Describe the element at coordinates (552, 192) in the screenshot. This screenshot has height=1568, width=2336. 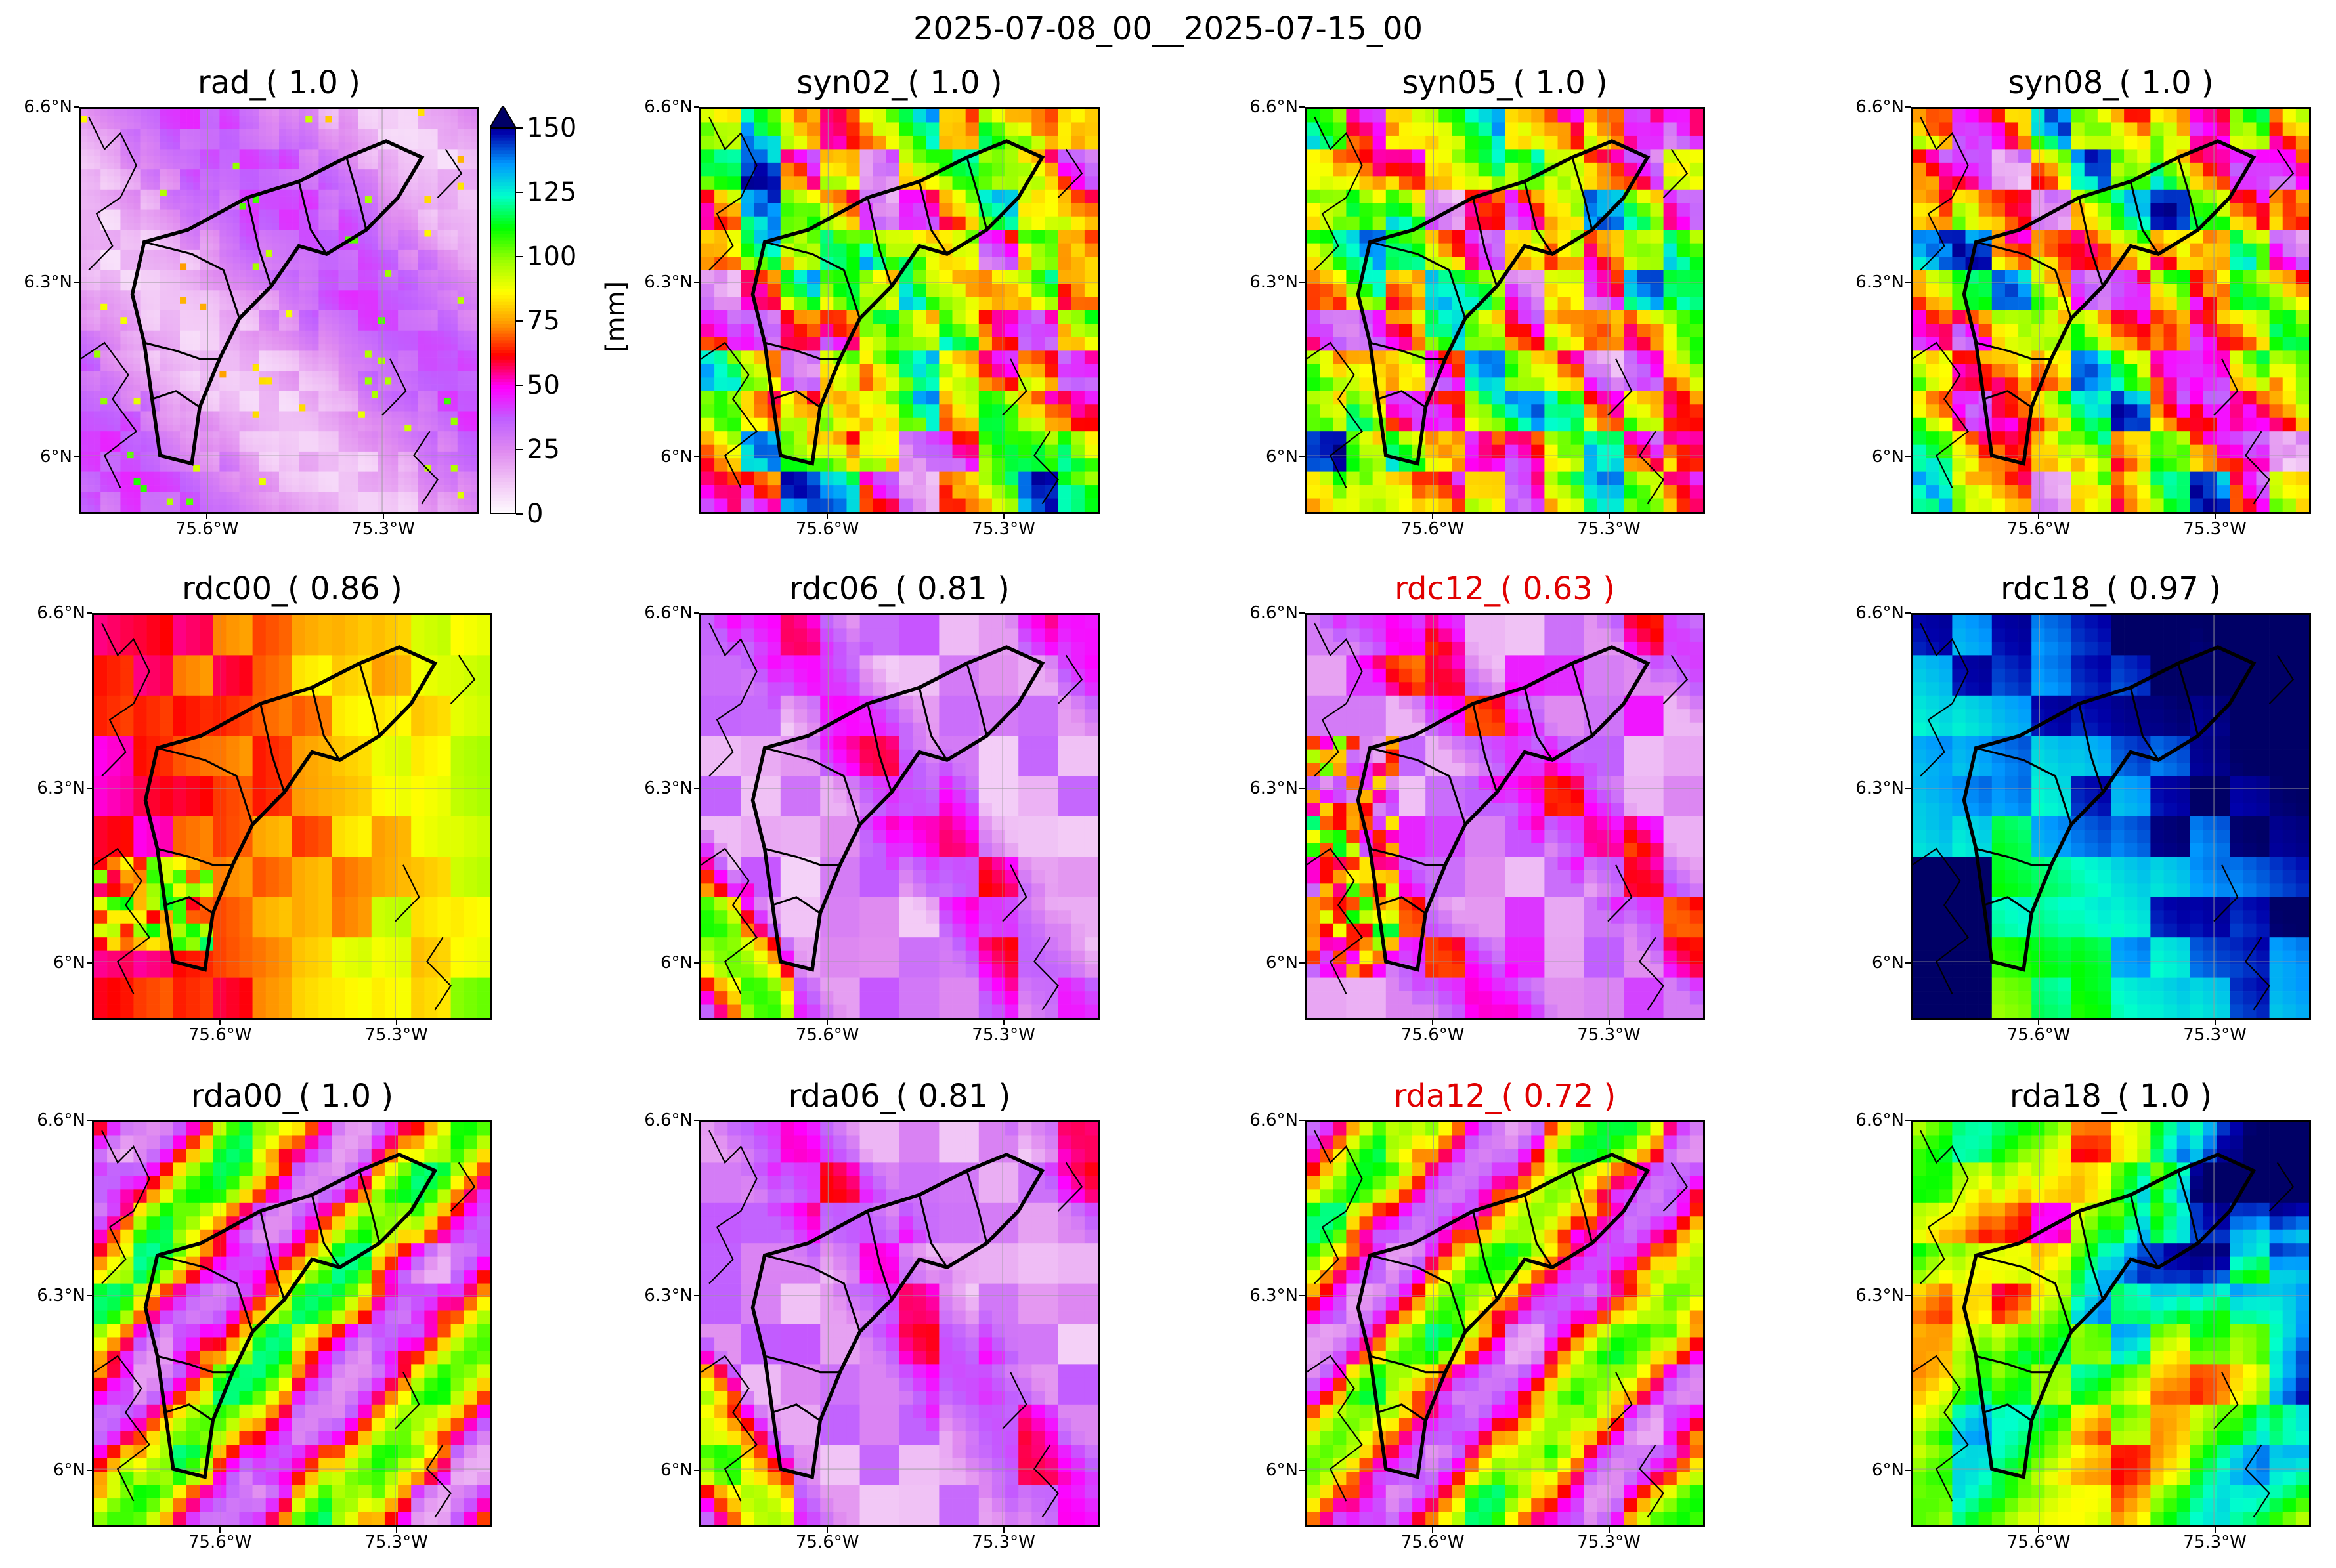
I see `colorbar-tick-label: 125` at that location.